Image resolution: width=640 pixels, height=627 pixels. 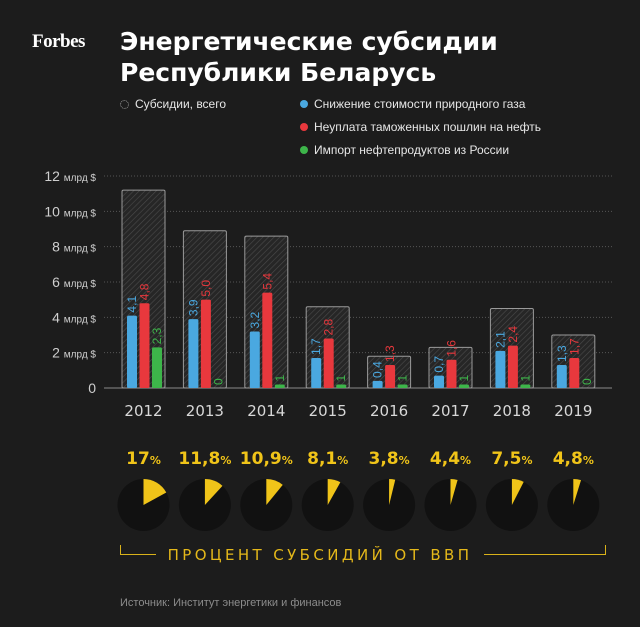 What do you see at coordinates (512, 411) in the screenshot?
I see `x-tick-label: 2018` at bounding box center [512, 411].